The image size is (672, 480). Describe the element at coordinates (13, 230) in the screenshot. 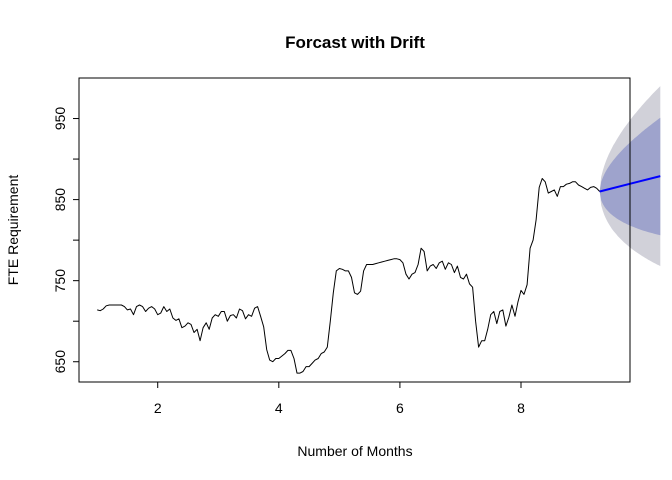

I see `y-axis-label: FTE Requirement` at that location.